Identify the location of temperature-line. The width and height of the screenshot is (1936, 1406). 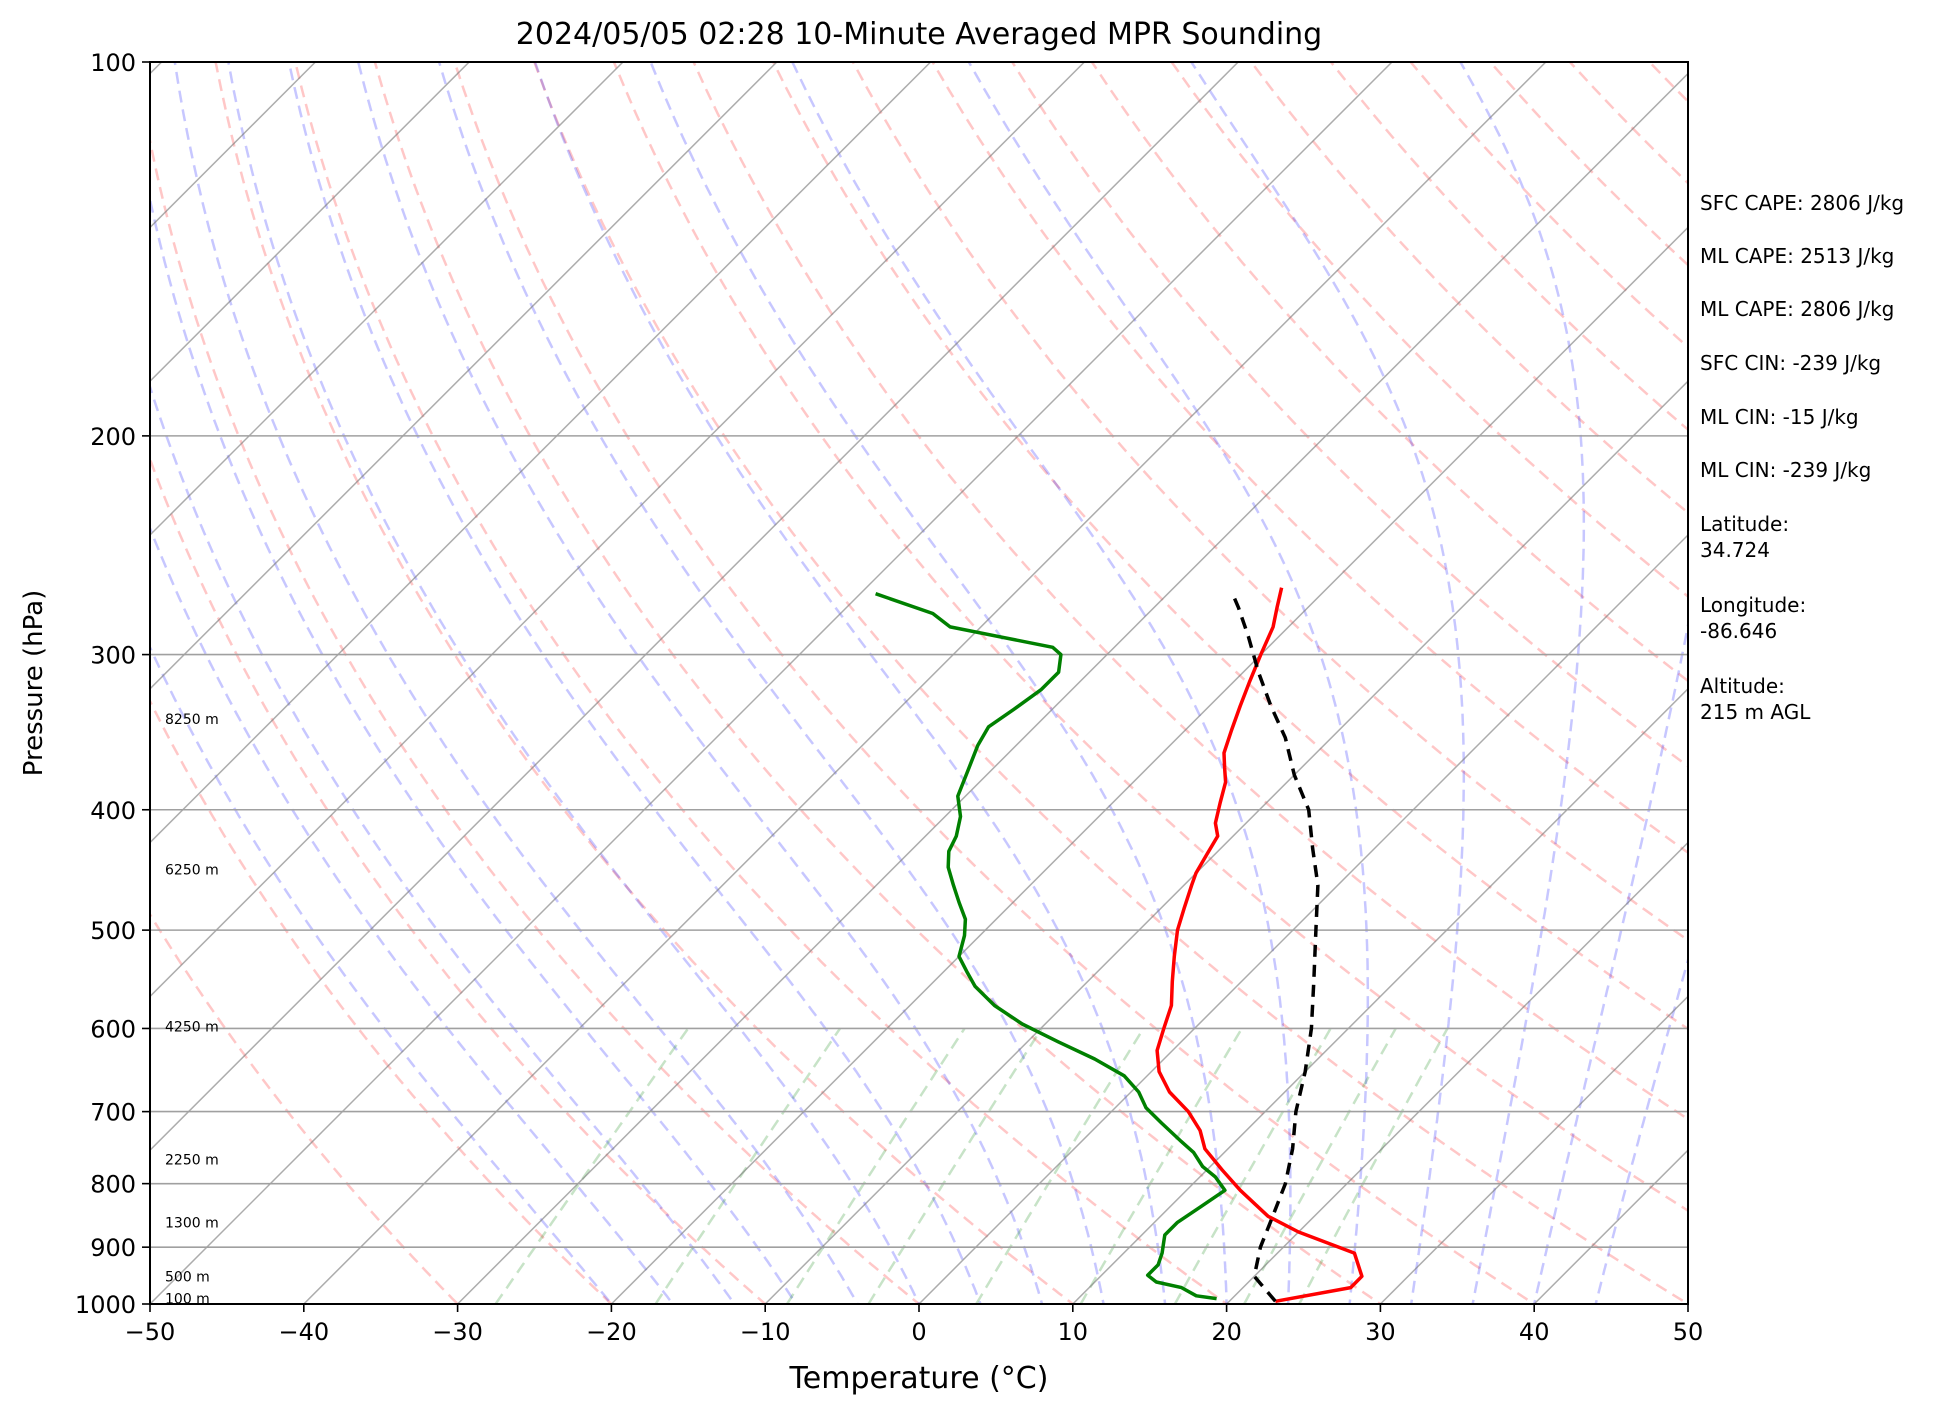
(1259, 945).